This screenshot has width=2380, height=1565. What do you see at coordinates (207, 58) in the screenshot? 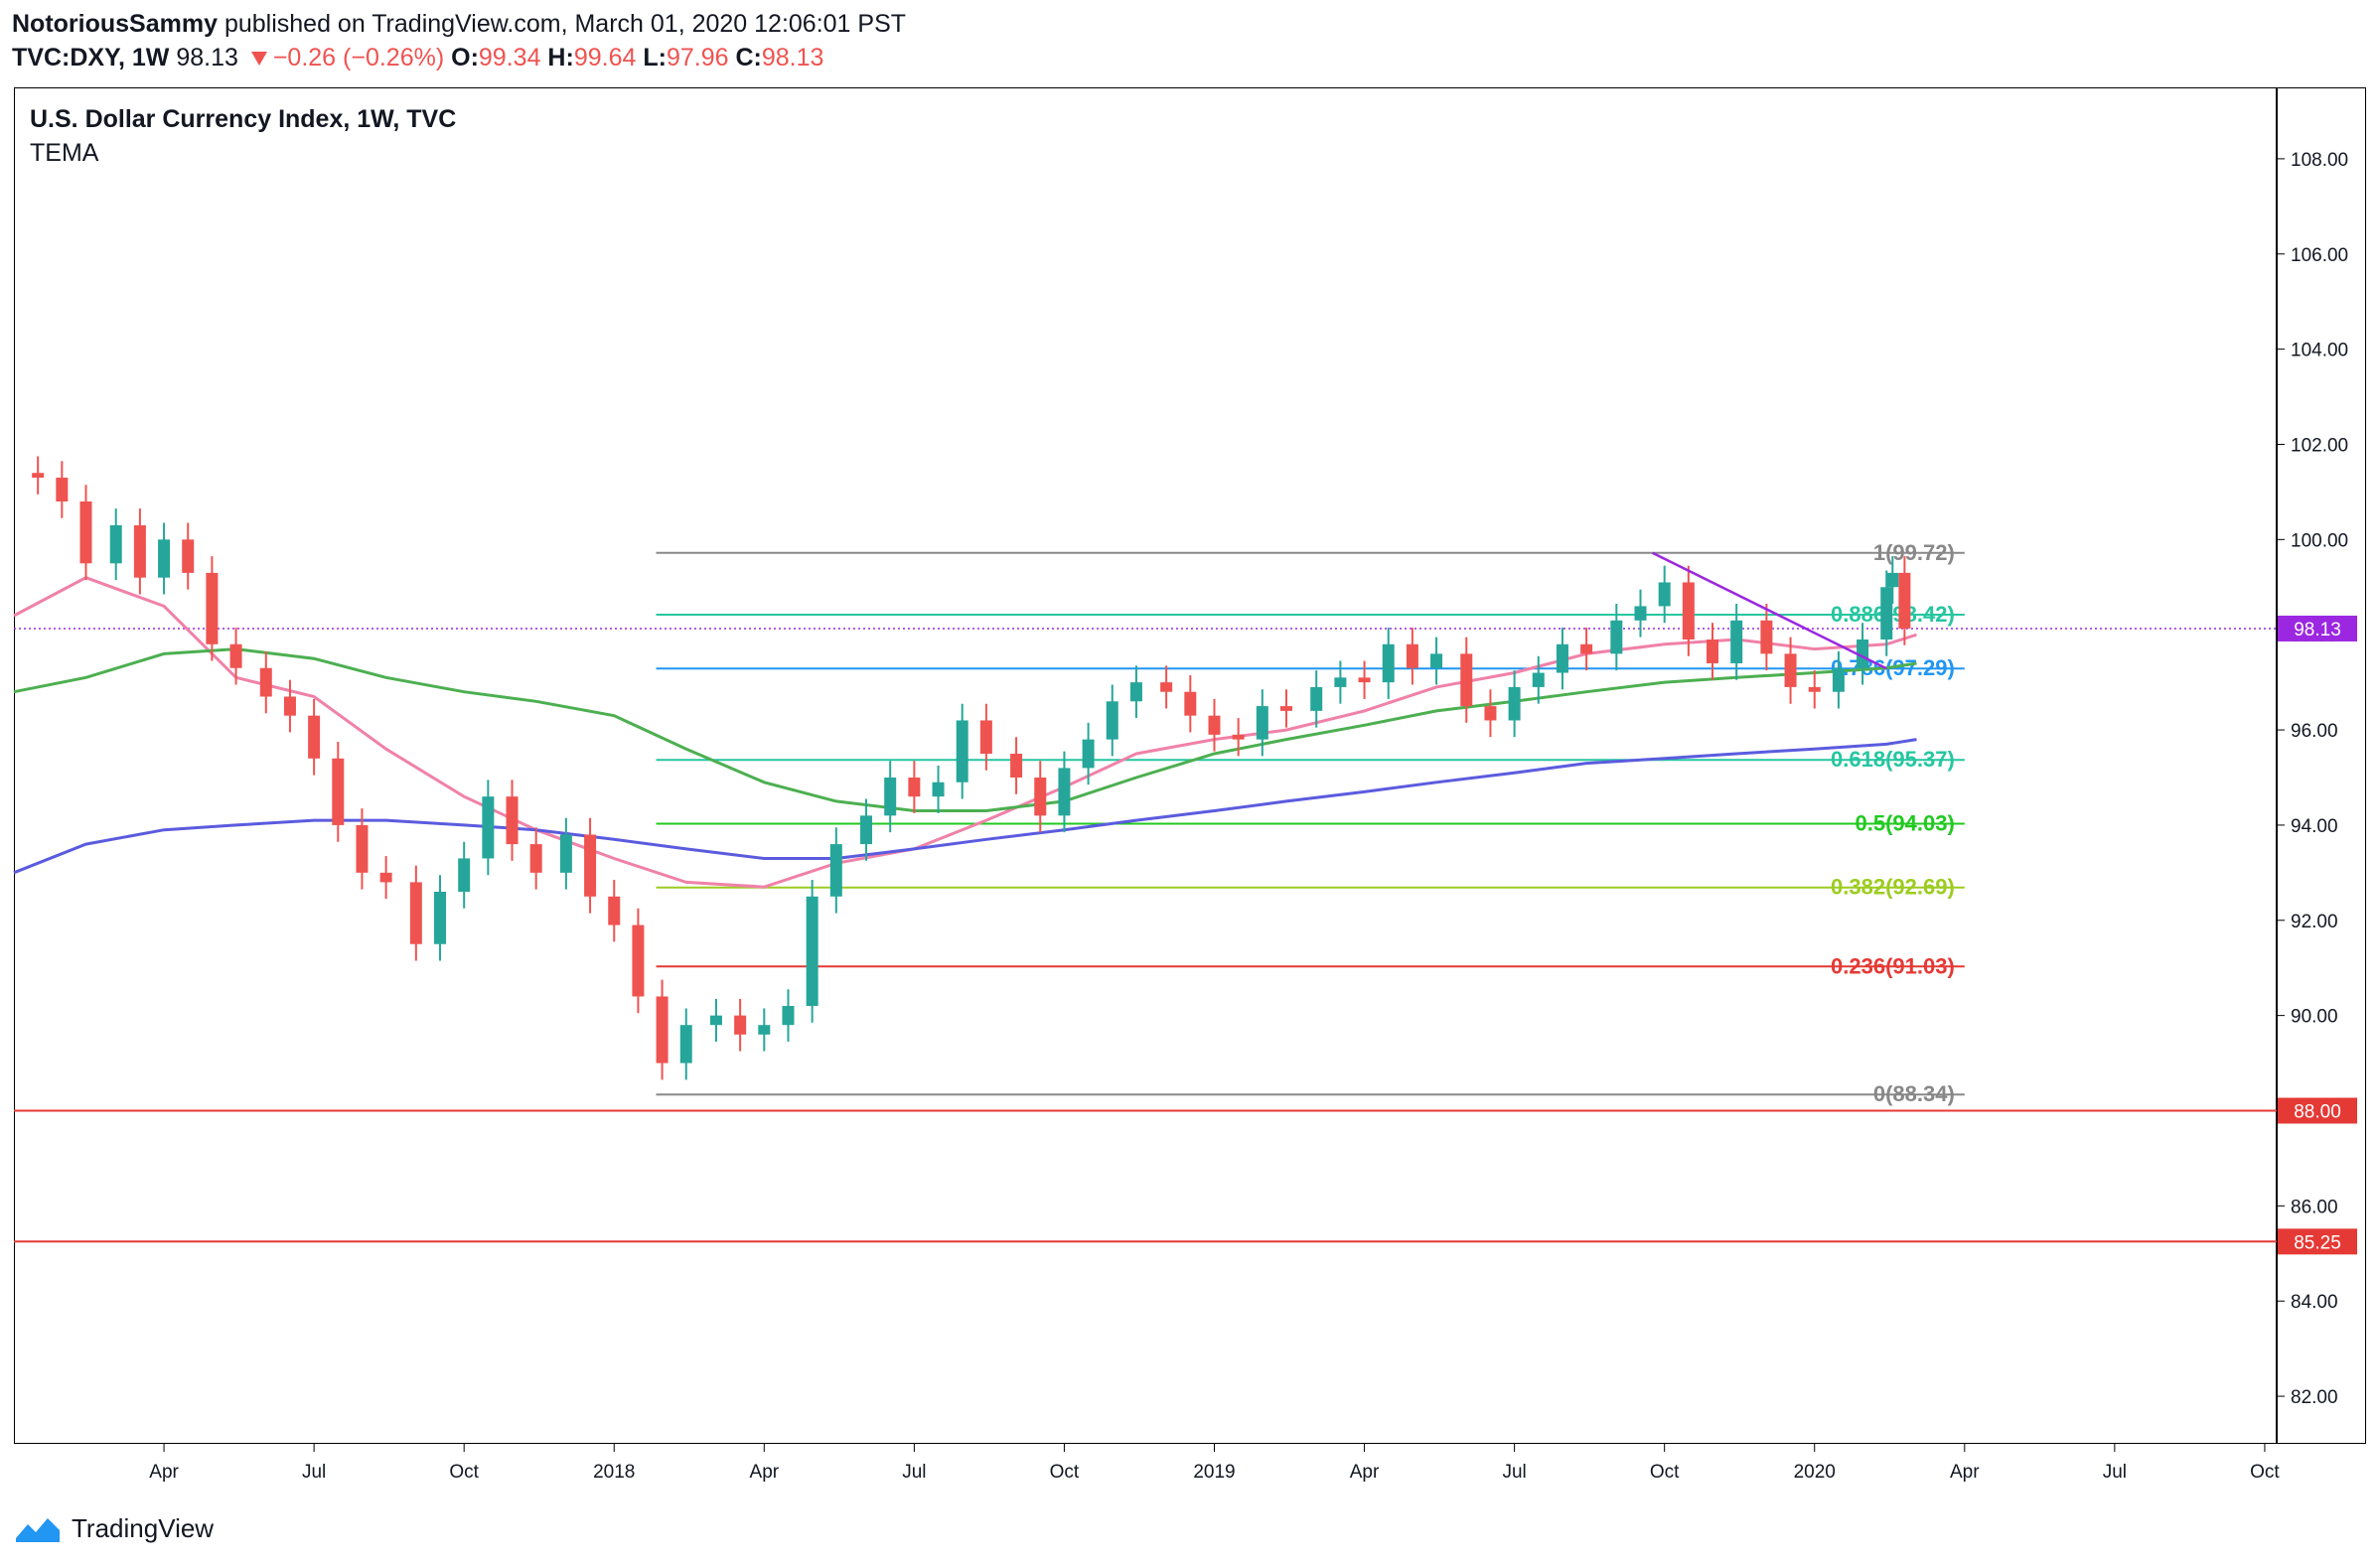
I see `last-price: 98.13` at bounding box center [207, 58].